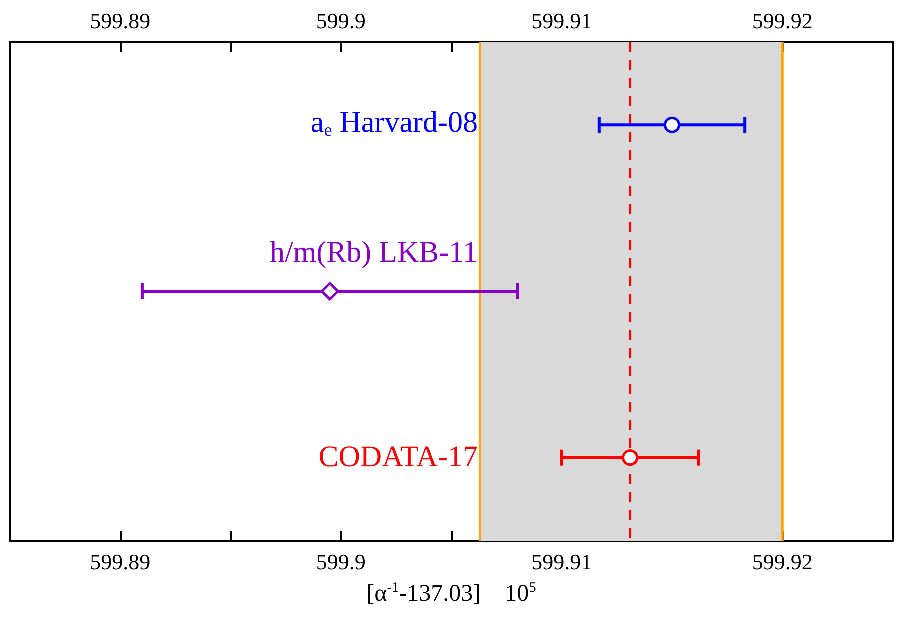  I want to click on x2-tick-label: 599.91, so click(562, 21).